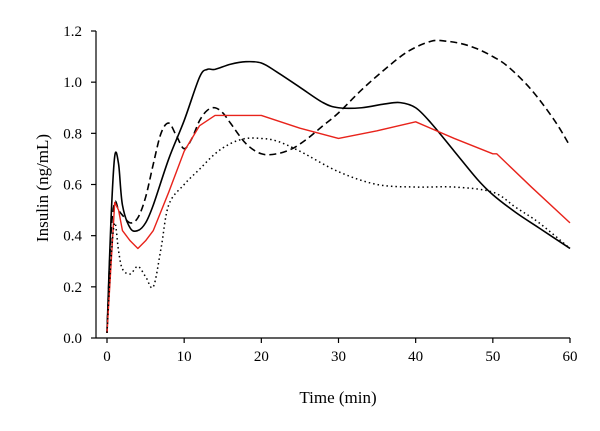 This screenshot has width=600, height=431. Describe the element at coordinates (338, 357) in the screenshot. I see `x-tick-label: 30` at that location.